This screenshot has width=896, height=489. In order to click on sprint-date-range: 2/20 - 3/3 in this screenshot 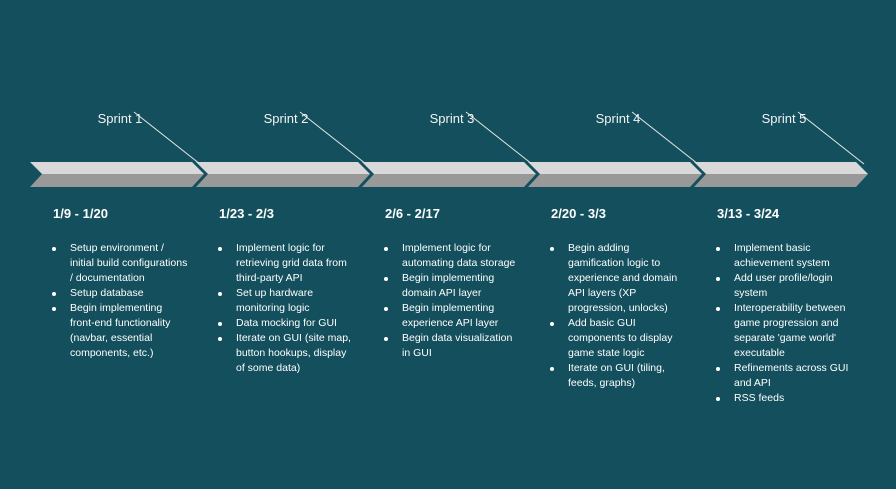, I will do `click(578, 213)`.